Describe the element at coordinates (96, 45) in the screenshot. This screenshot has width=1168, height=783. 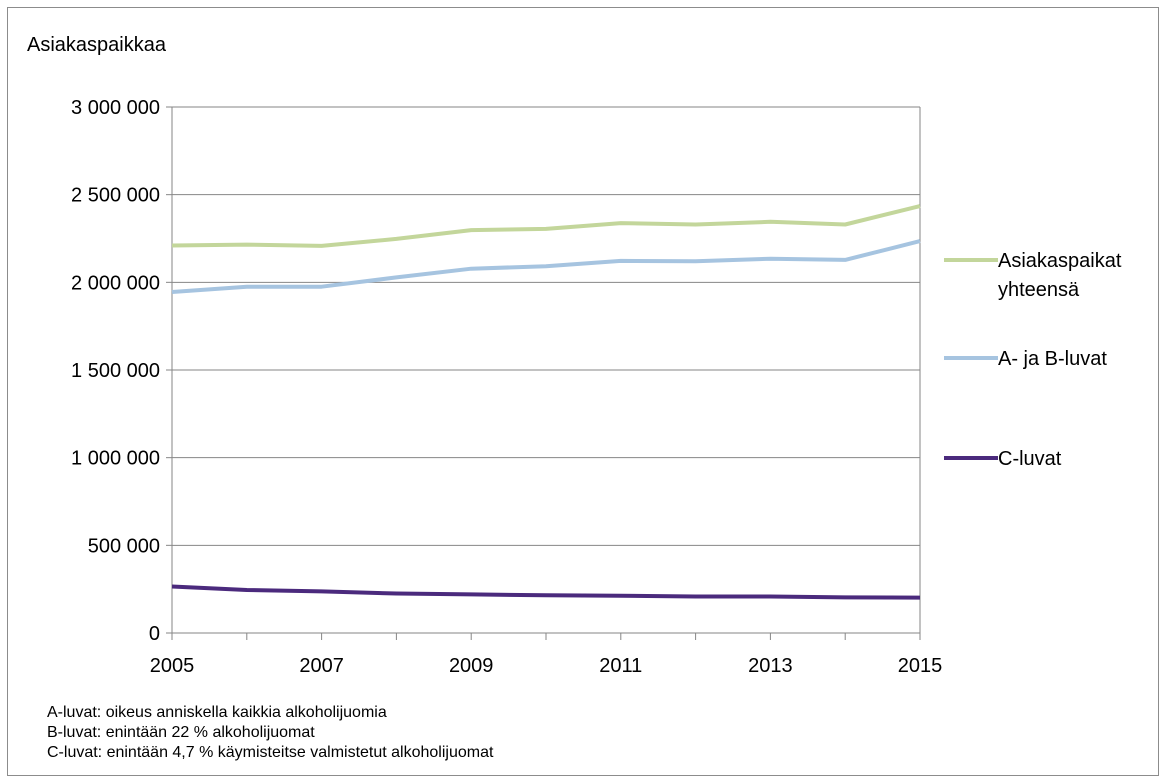
I see `y-axis-label: Asiakaspaikkaa` at that location.